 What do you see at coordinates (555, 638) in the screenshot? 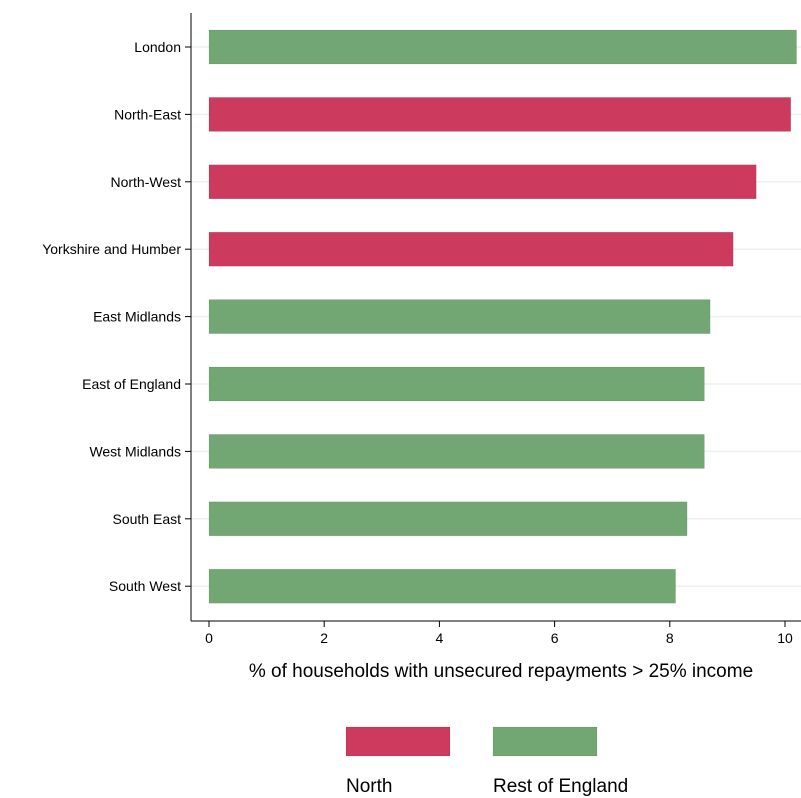
I see `x-tick-label-6: 6` at bounding box center [555, 638].